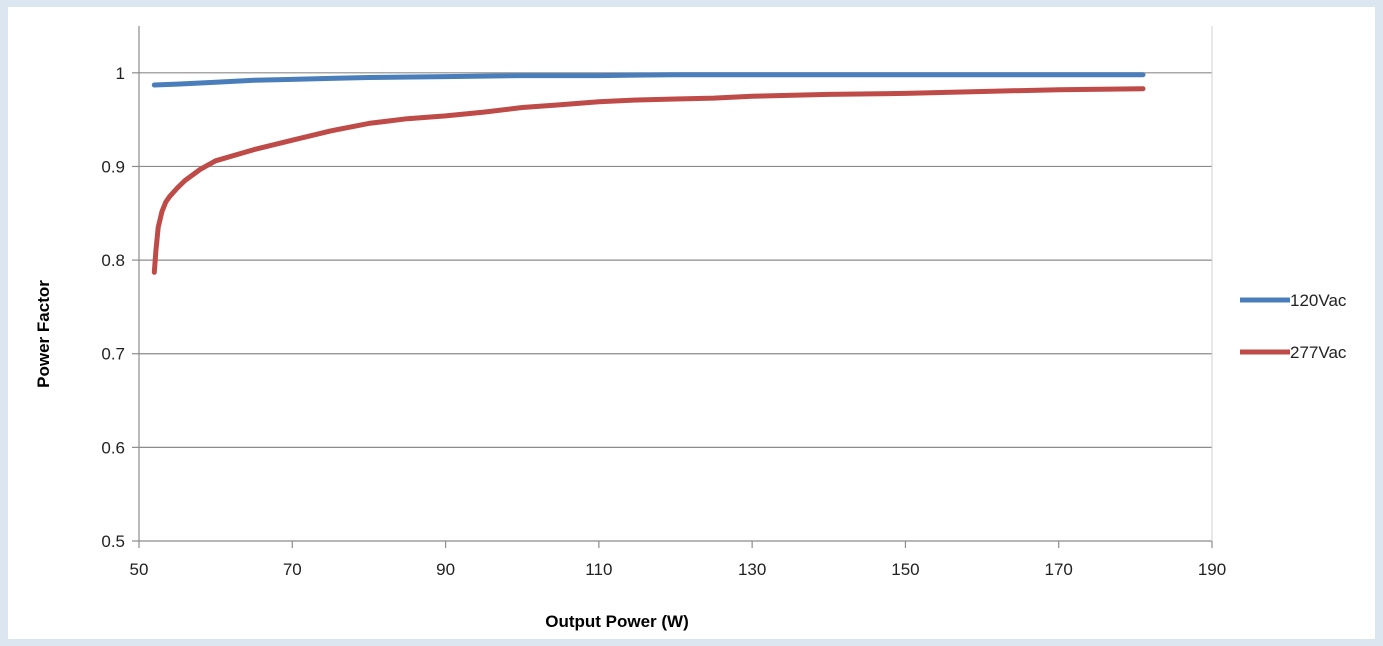  I want to click on x-tick-label: 150, so click(905, 569).